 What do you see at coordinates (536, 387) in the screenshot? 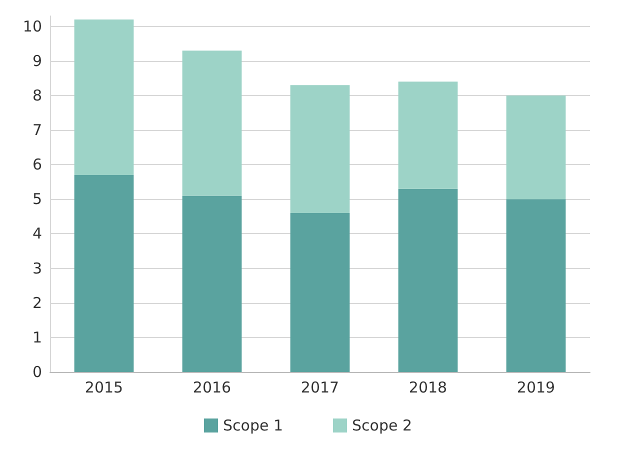
I see `x-tick-label: 2019` at bounding box center [536, 387].